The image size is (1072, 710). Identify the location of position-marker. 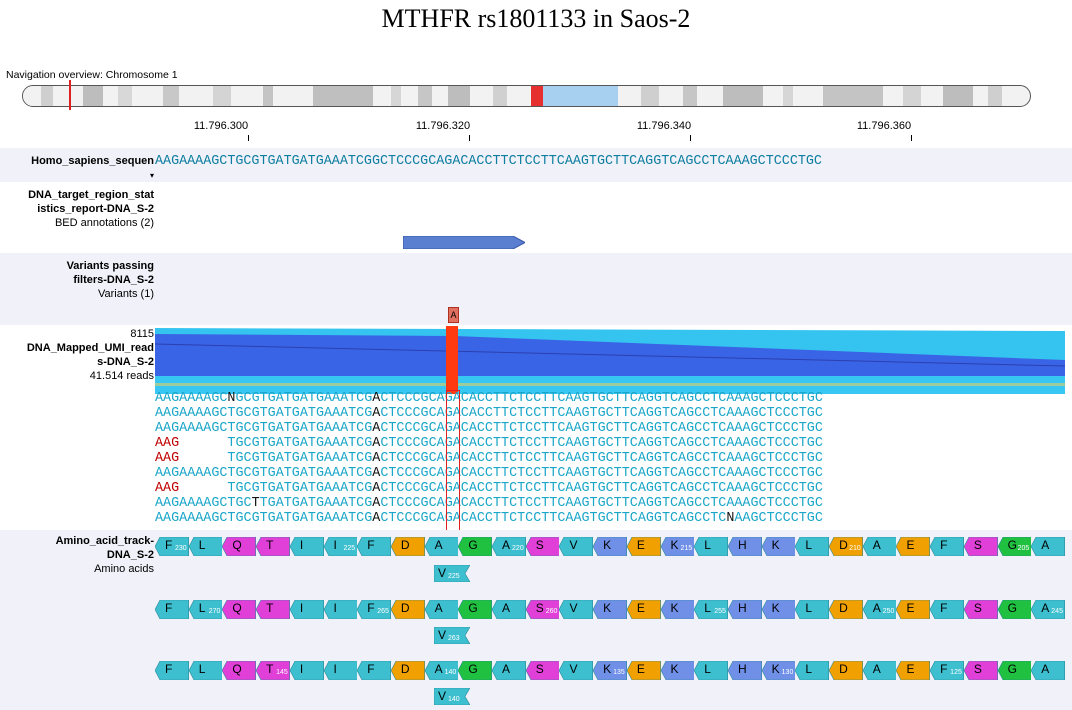
(70, 95).